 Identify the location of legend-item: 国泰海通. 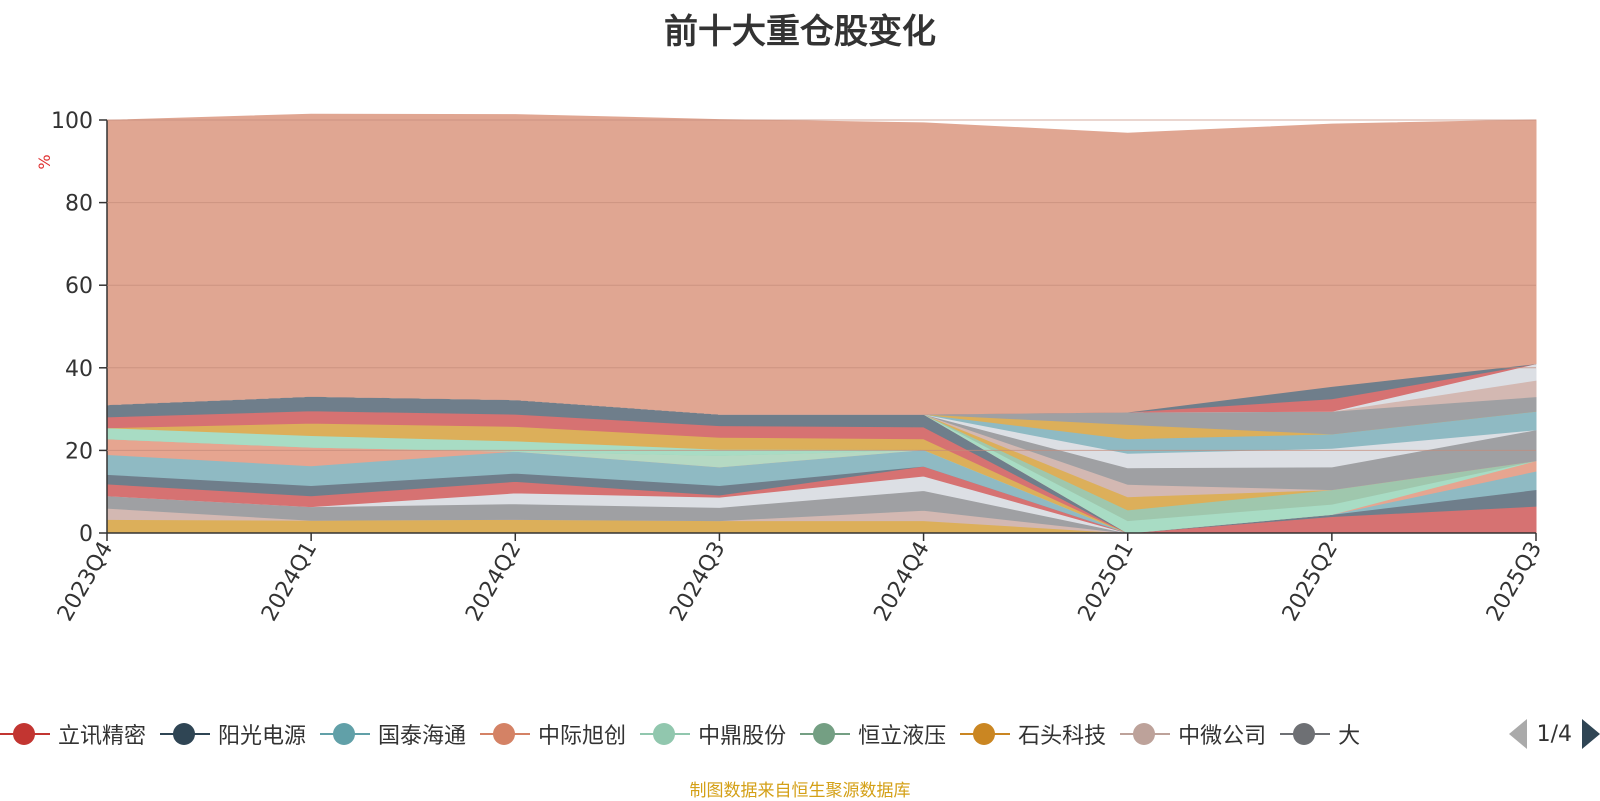
(393, 734).